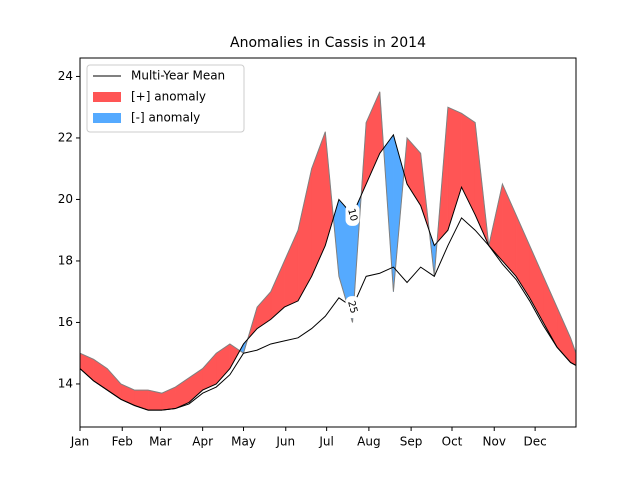  What do you see at coordinates (411, 442) in the screenshot?
I see `x-tick-label: Sep` at bounding box center [411, 442].